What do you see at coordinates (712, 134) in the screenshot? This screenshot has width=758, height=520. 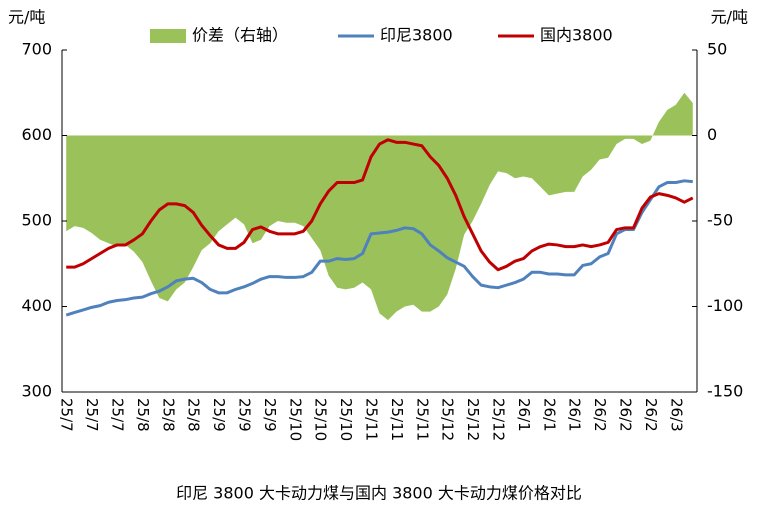 I see `y2-tick-label: 0` at bounding box center [712, 134].